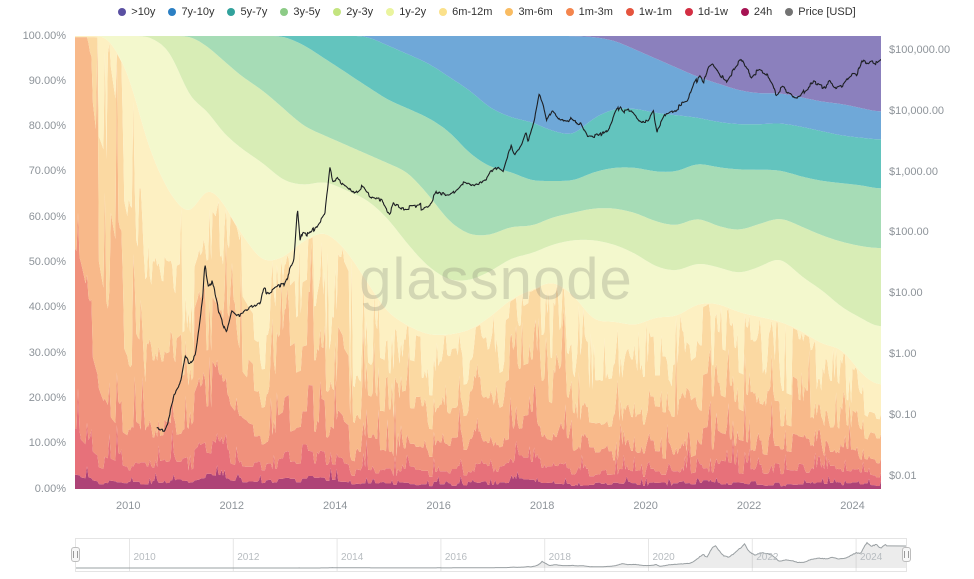 This screenshot has width=974, height=579. I want to click on x-tick-label: 2016, so click(438, 506).